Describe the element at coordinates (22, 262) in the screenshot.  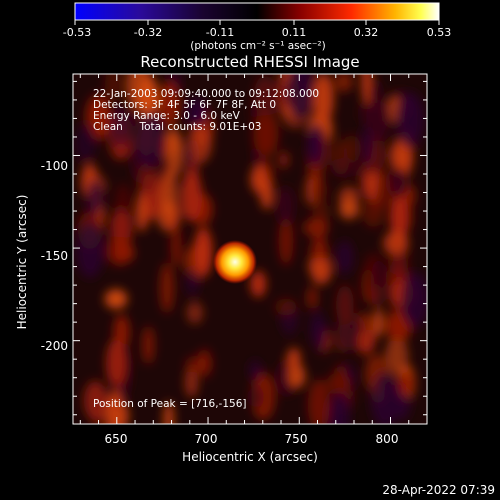
I see `y-axis-label: Heliocentric Y (arcsec)` at that location.